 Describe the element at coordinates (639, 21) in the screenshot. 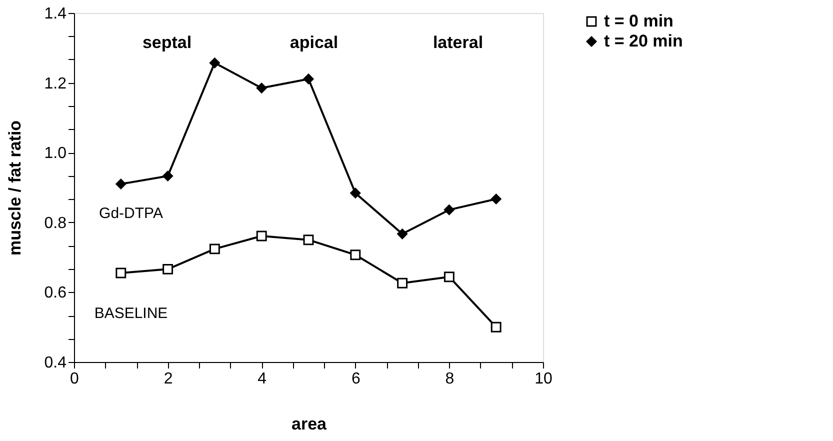

I see `legend-label: t = 0 min` at that location.